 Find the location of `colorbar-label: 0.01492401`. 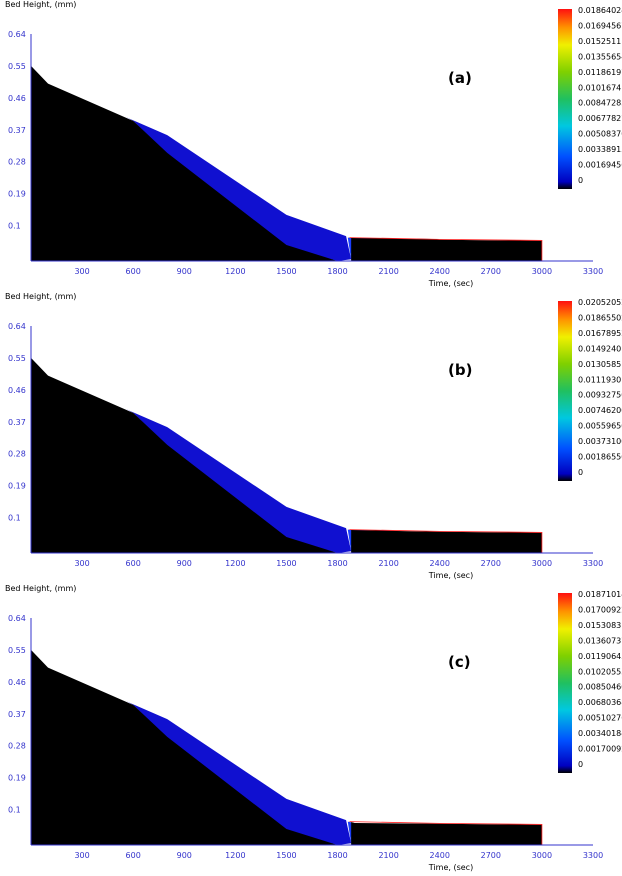

colorbar-label: 0.01492401 is located at coordinates (600, 348).